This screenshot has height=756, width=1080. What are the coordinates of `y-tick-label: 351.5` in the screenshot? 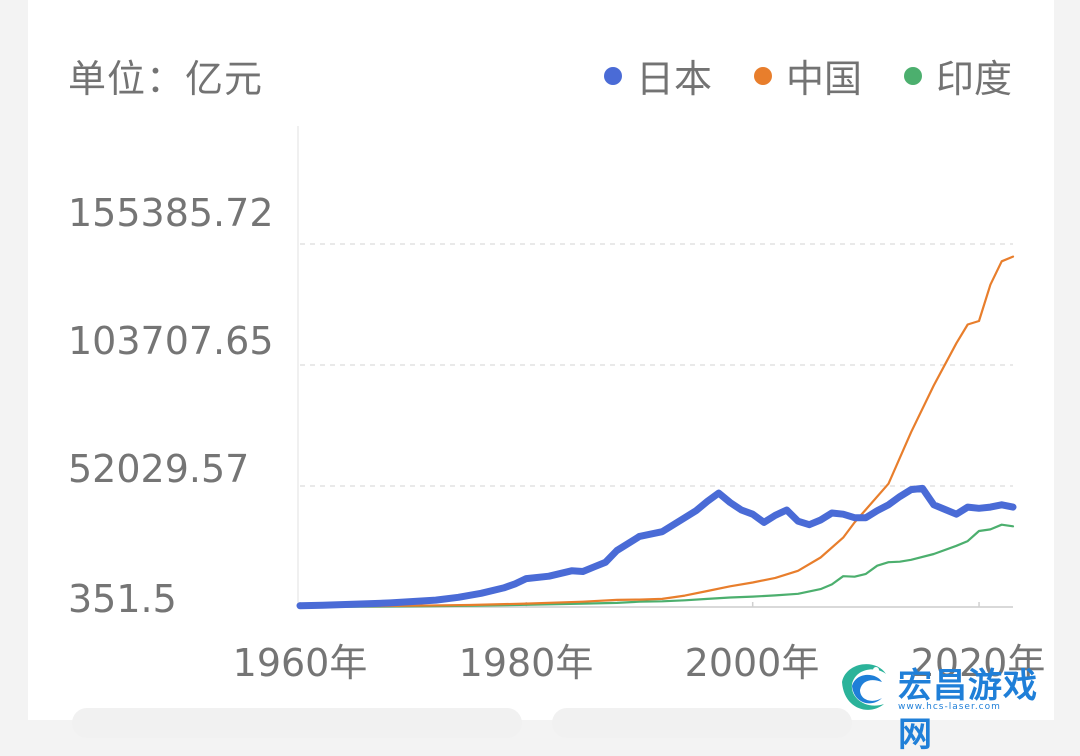 It's located at (122, 599).